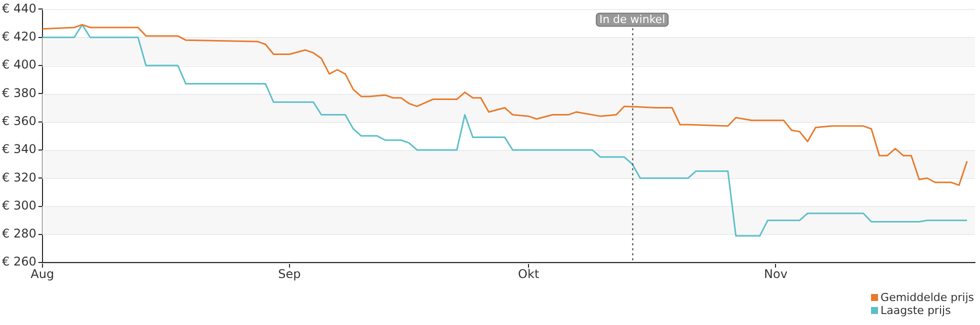 The image size is (980, 325). Describe the element at coordinates (19, 149) in the screenshot. I see `y-tick-label: € 340` at that location.